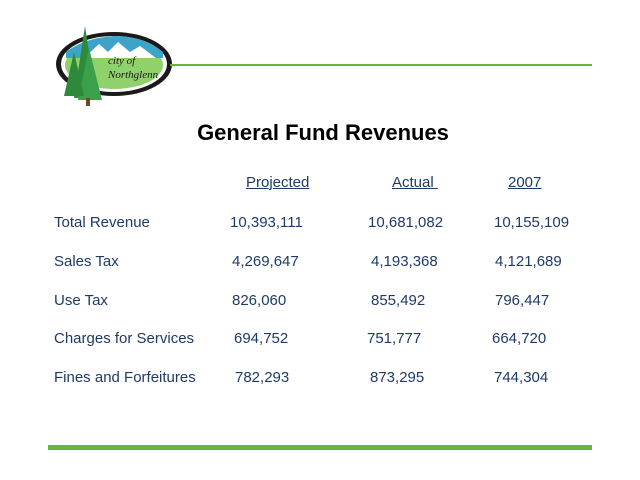 The height and width of the screenshot is (480, 640). Describe the element at coordinates (122, 61) in the screenshot. I see `logo-text-line1: city of` at that location.